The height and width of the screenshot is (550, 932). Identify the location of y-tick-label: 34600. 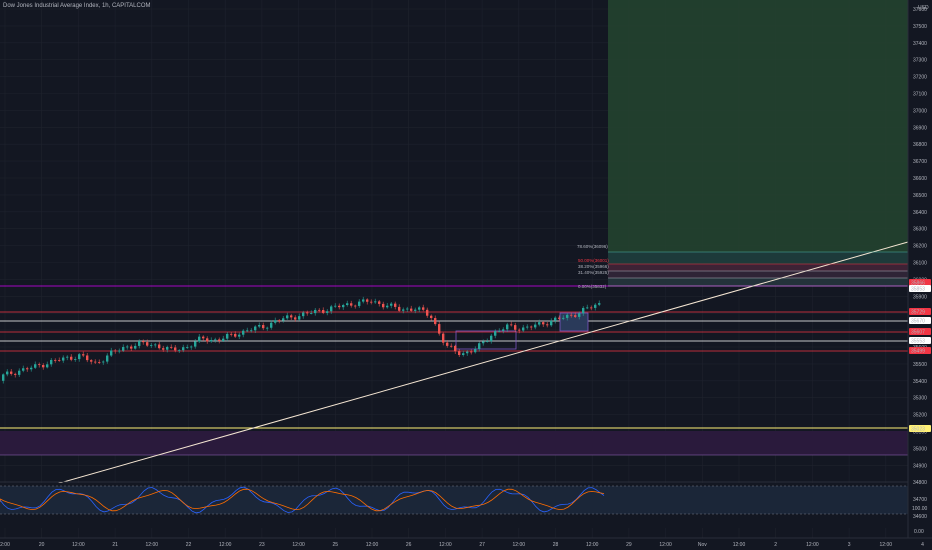
(920, 517).